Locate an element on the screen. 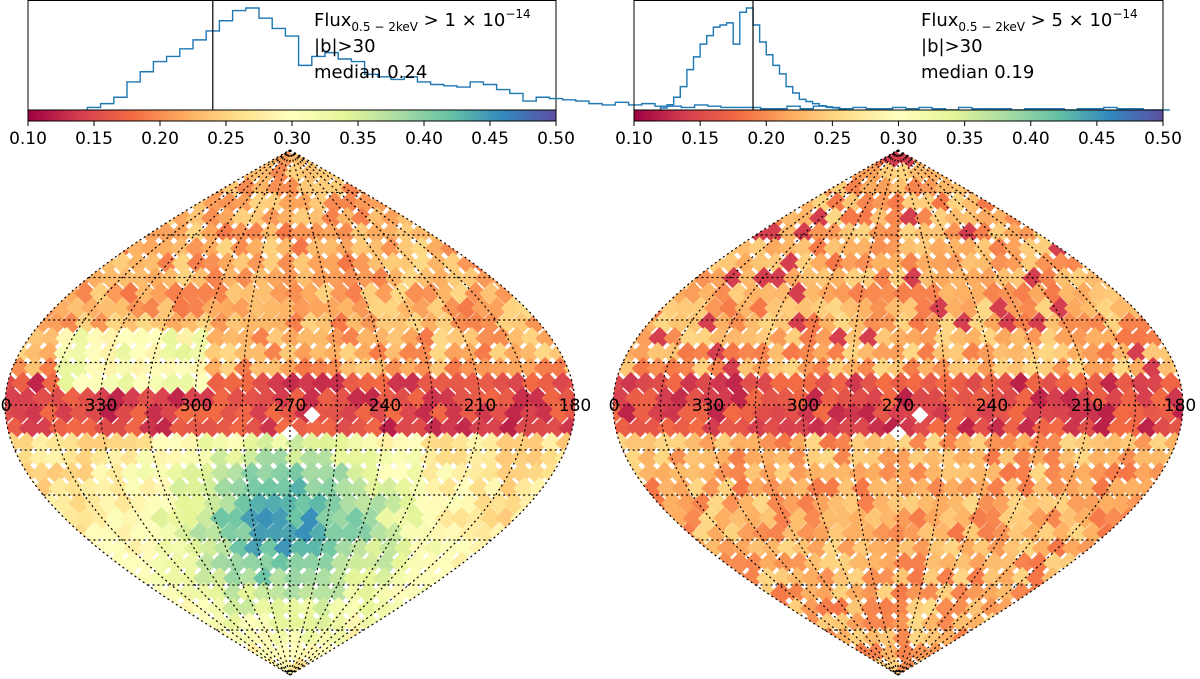  colorbar-tick-label: 0.45 is located at coordinates (1097, 139).